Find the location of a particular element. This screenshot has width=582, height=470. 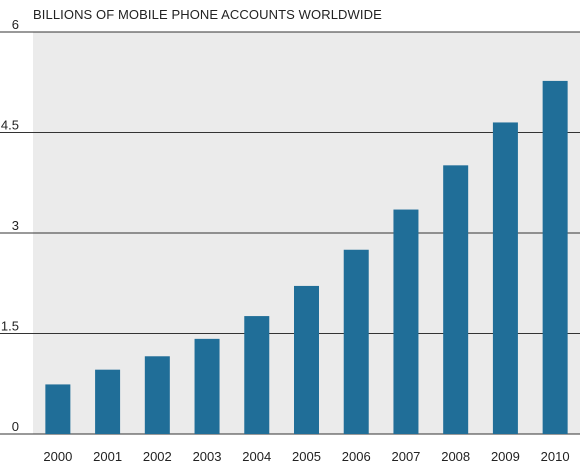

y-tick-label: 3 is located at coordinates (15, 225).